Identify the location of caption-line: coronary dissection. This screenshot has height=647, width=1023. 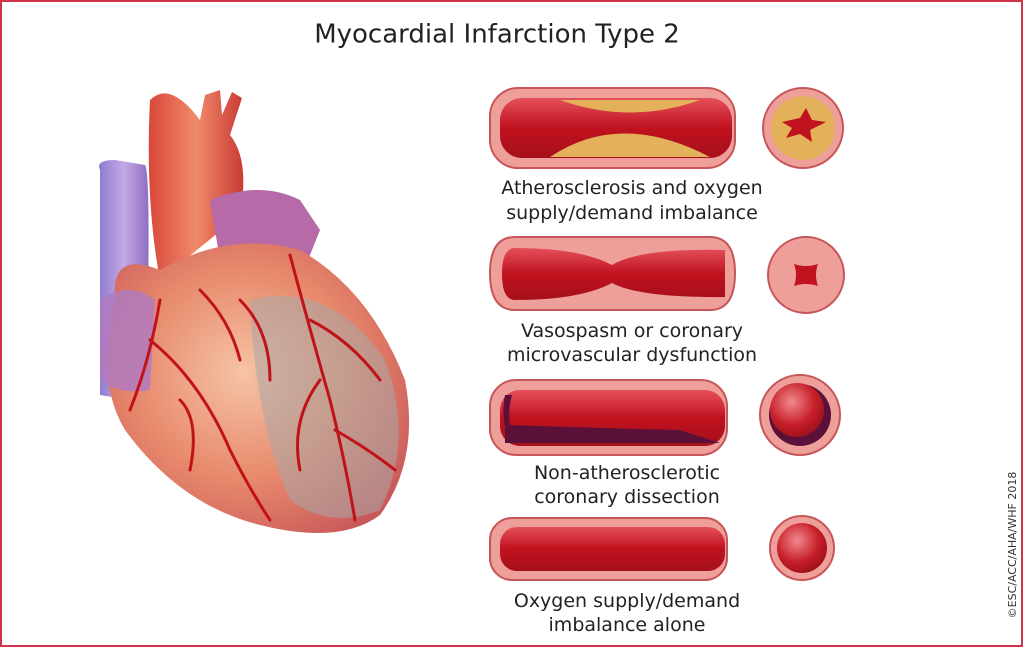
(627, 497).